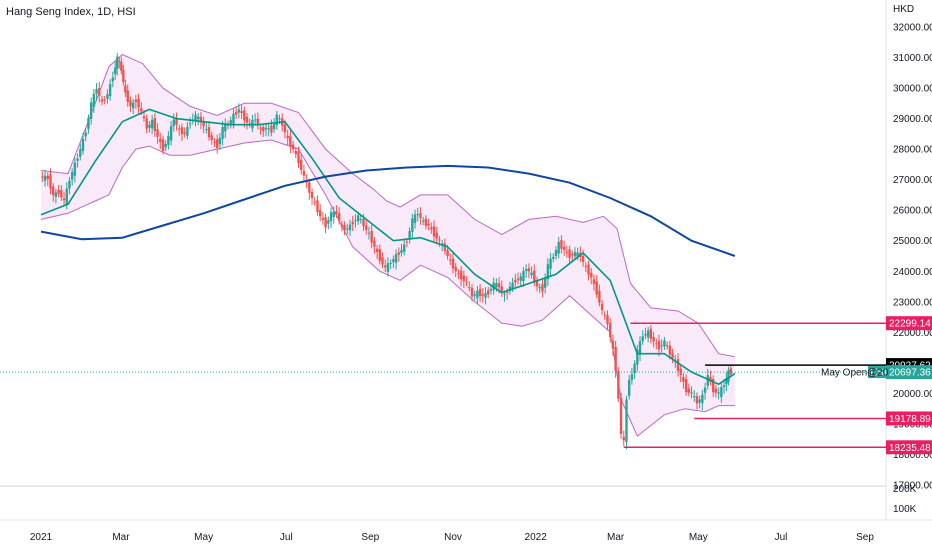 The height and width of the screenshot is (550, 932). I want to click on y-tick-label: 17000.00, so click(912, 486).